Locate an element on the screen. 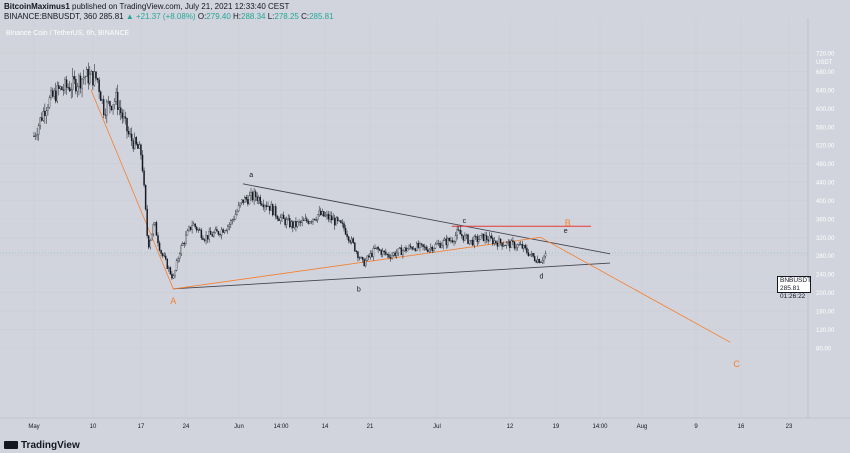 The width and height of the screenshot is (850, 453). open-label: O: is located at coordinates (202, 16).